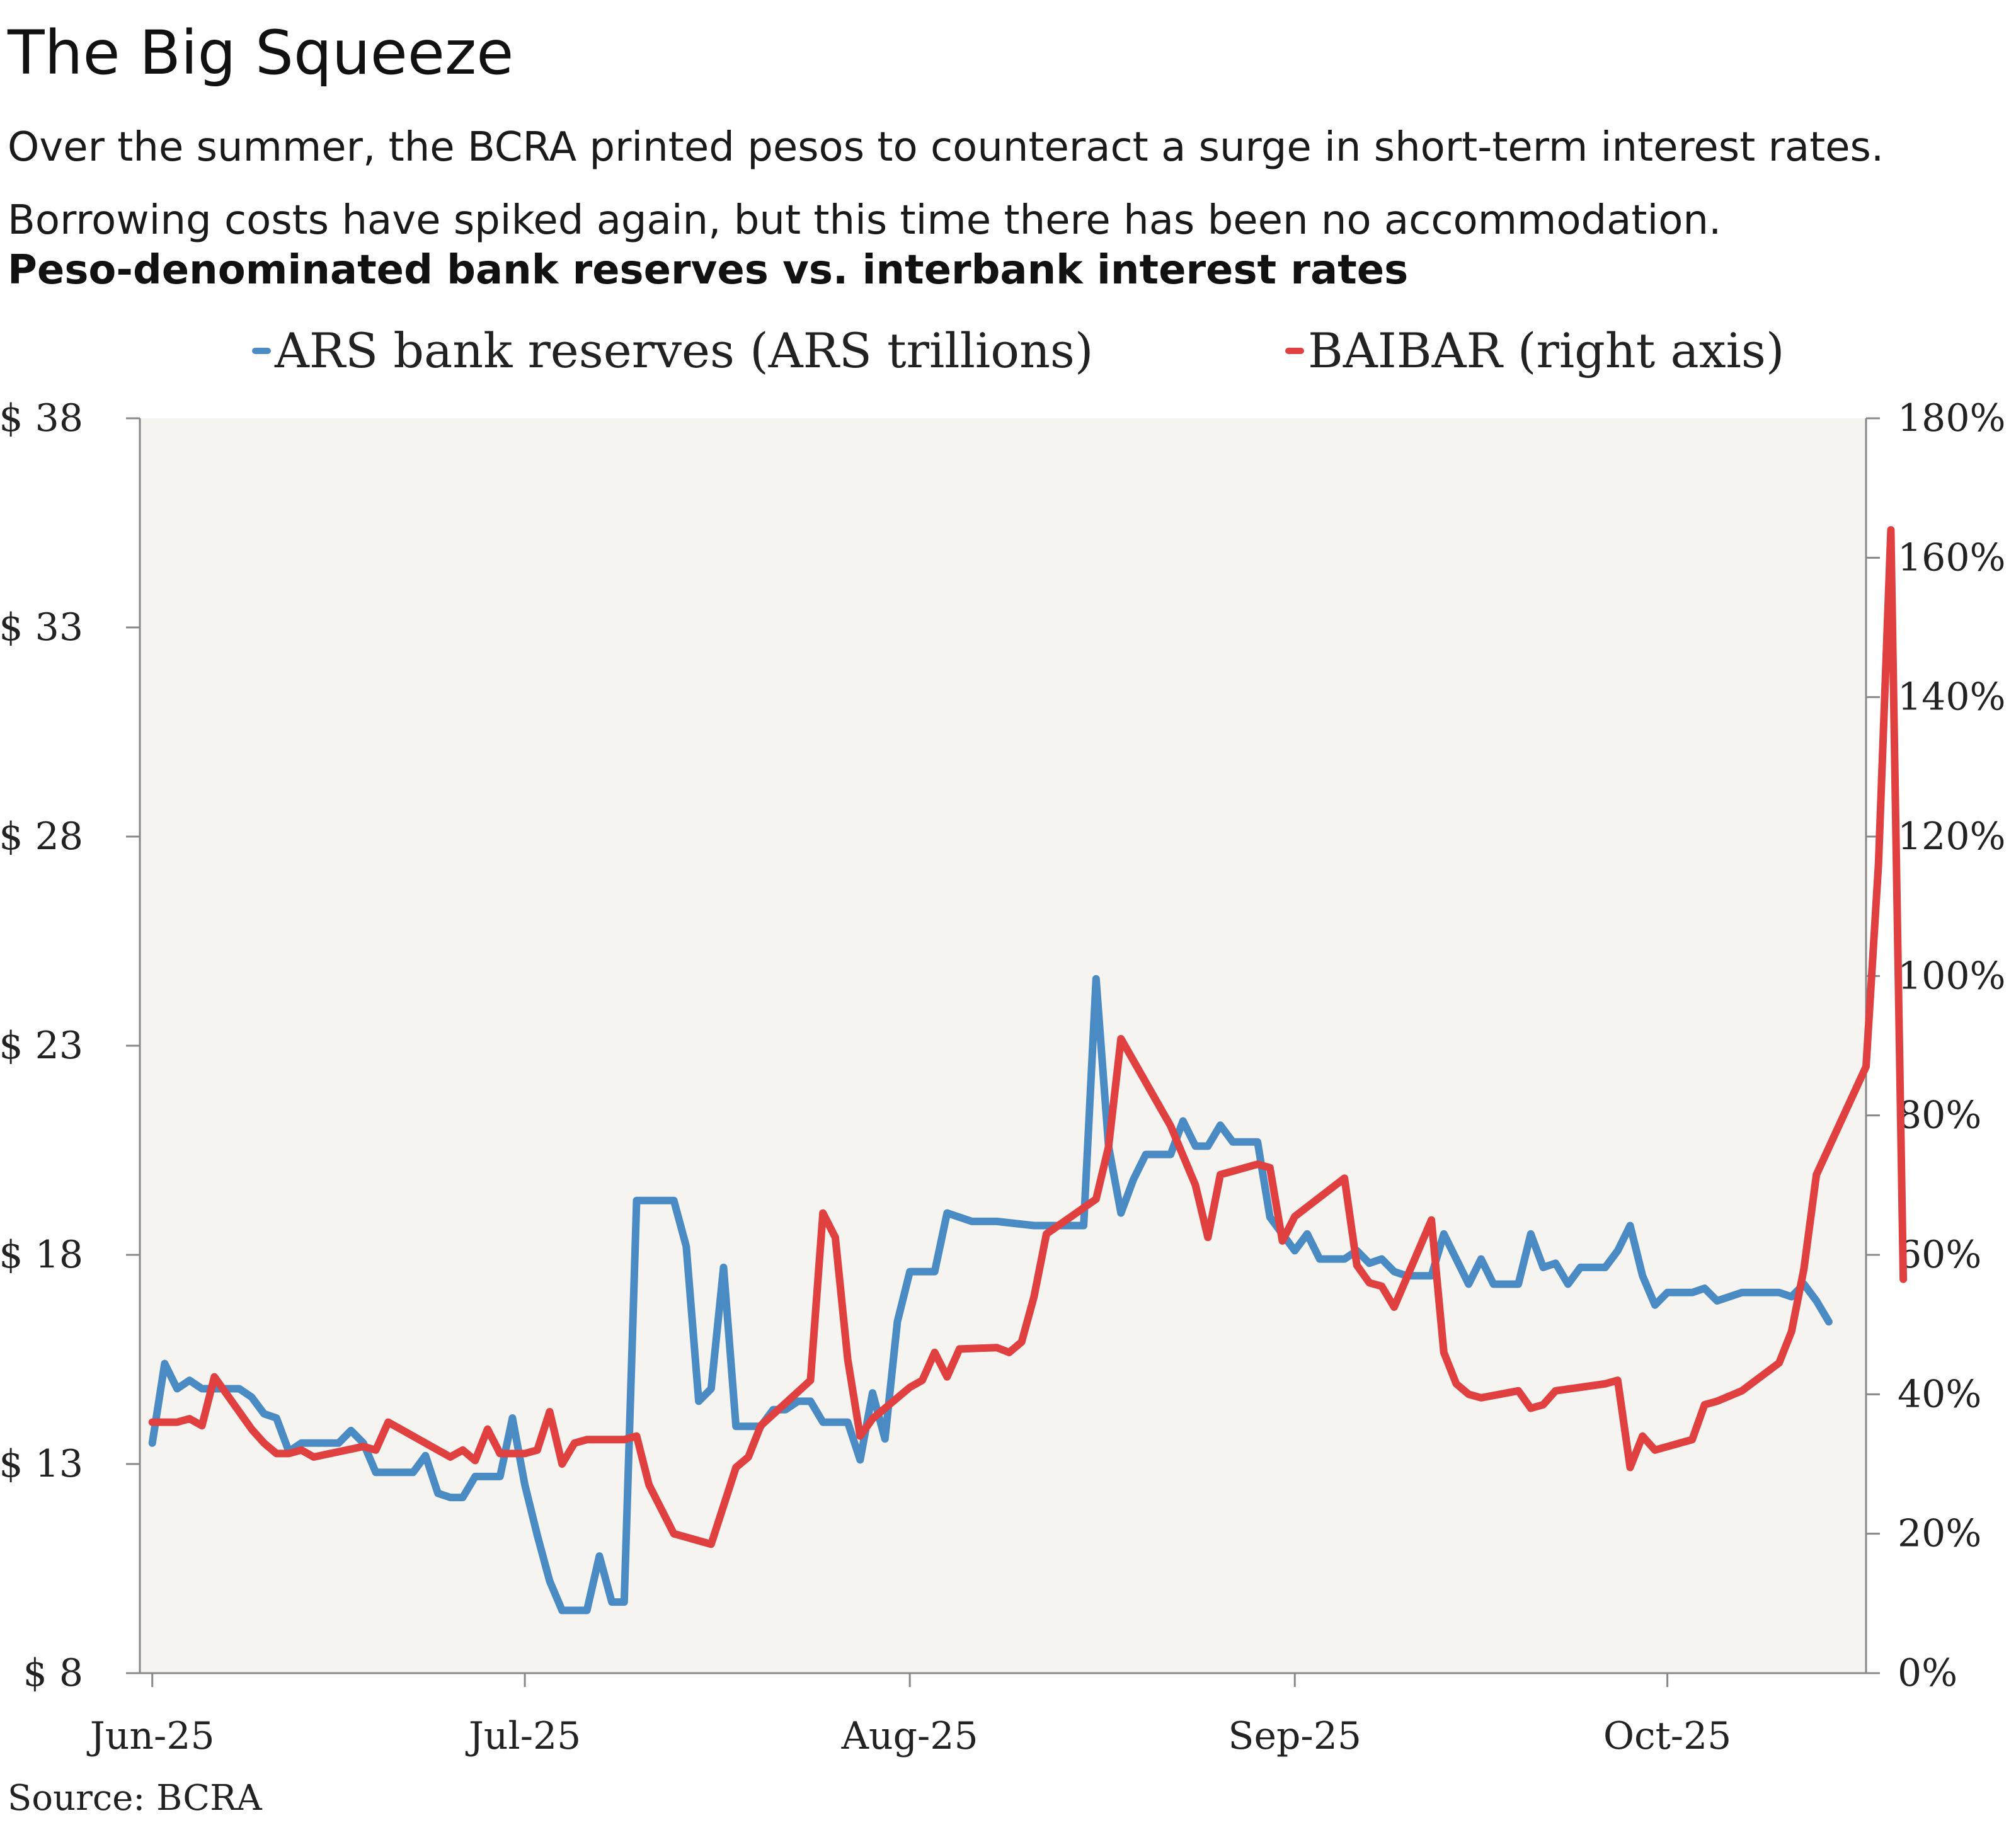 The image size is (2016, 1830). What do you see at coordinates (1939, 1255) in the screenshot?
I see `y-right-tick-label: 60%` at bounding box center [1939, 1255].